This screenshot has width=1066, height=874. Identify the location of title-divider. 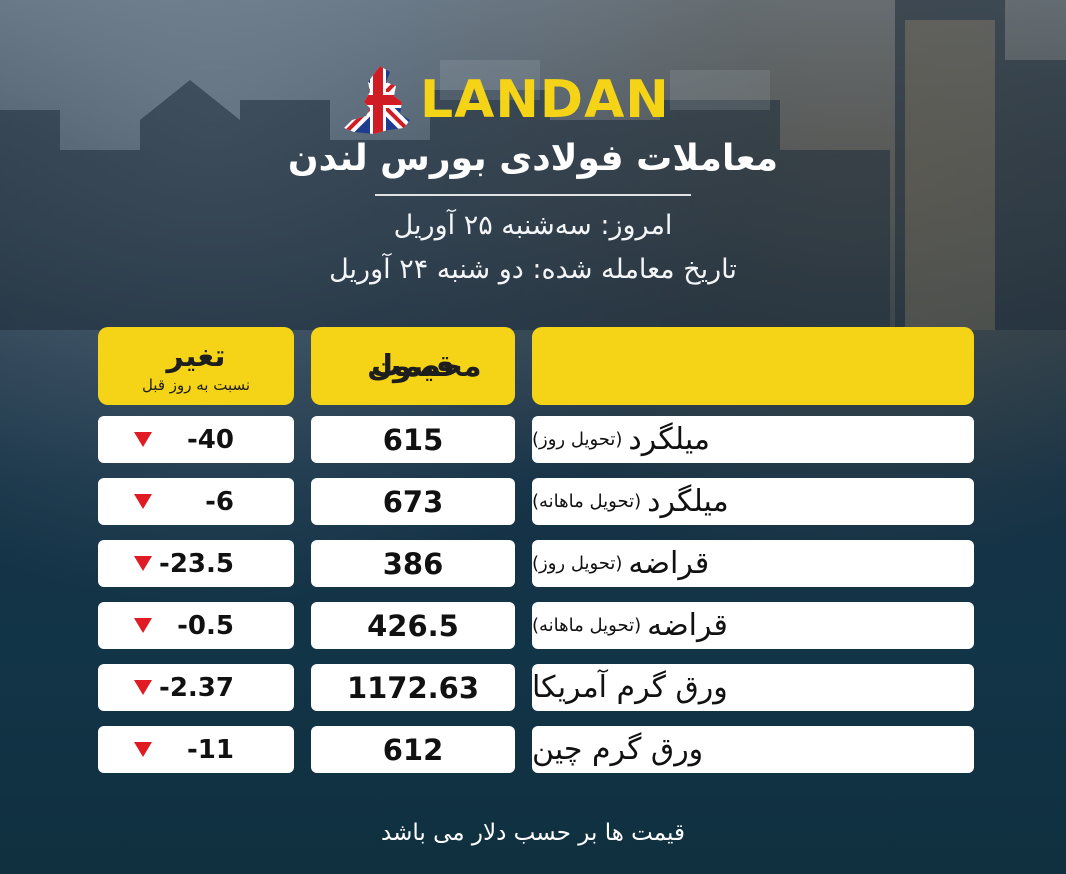
(533, 195).